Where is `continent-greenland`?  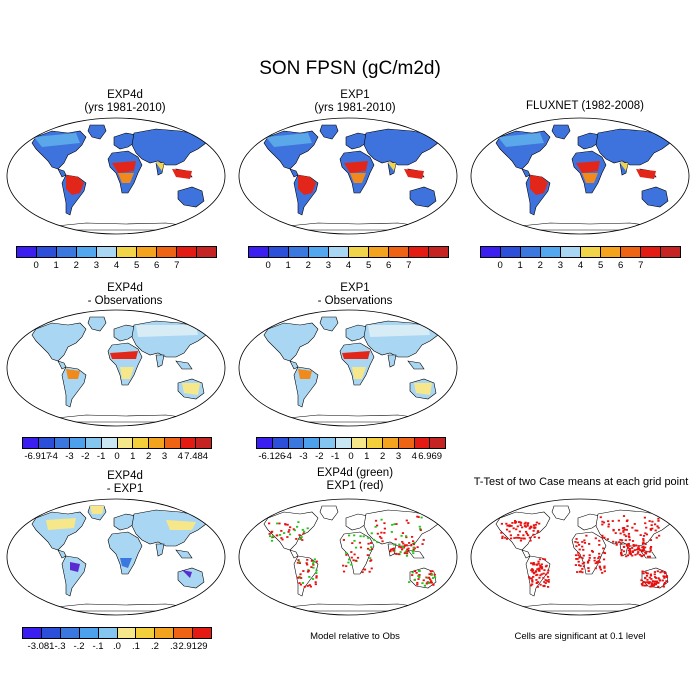 continent-greenland is located at coordinates (329, 324).